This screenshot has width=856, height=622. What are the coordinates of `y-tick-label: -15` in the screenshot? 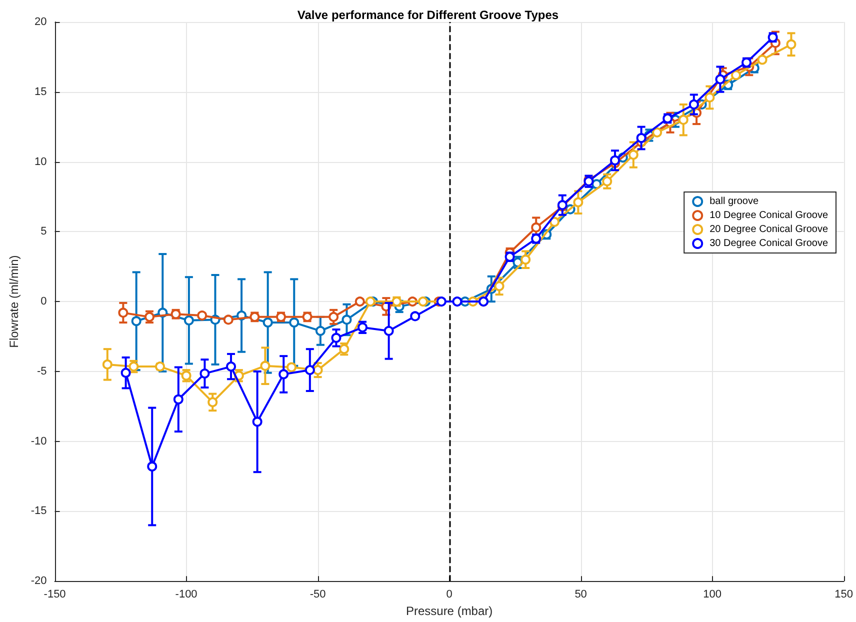 It's located at (38, 511).